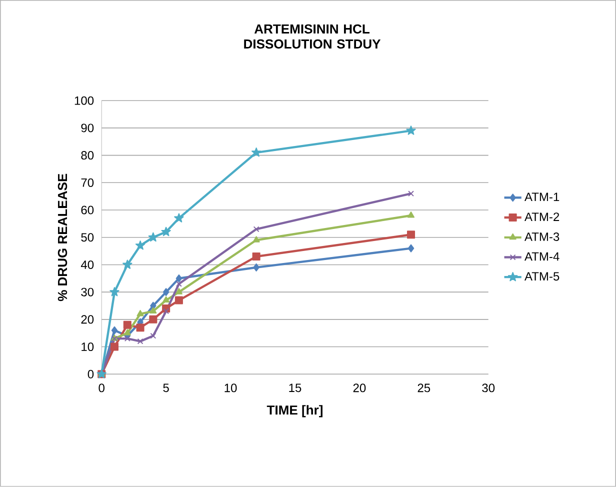 The width and height of the screenshot is (616, 487). I want to click on y-tick-label: 50, so click(87, 237).